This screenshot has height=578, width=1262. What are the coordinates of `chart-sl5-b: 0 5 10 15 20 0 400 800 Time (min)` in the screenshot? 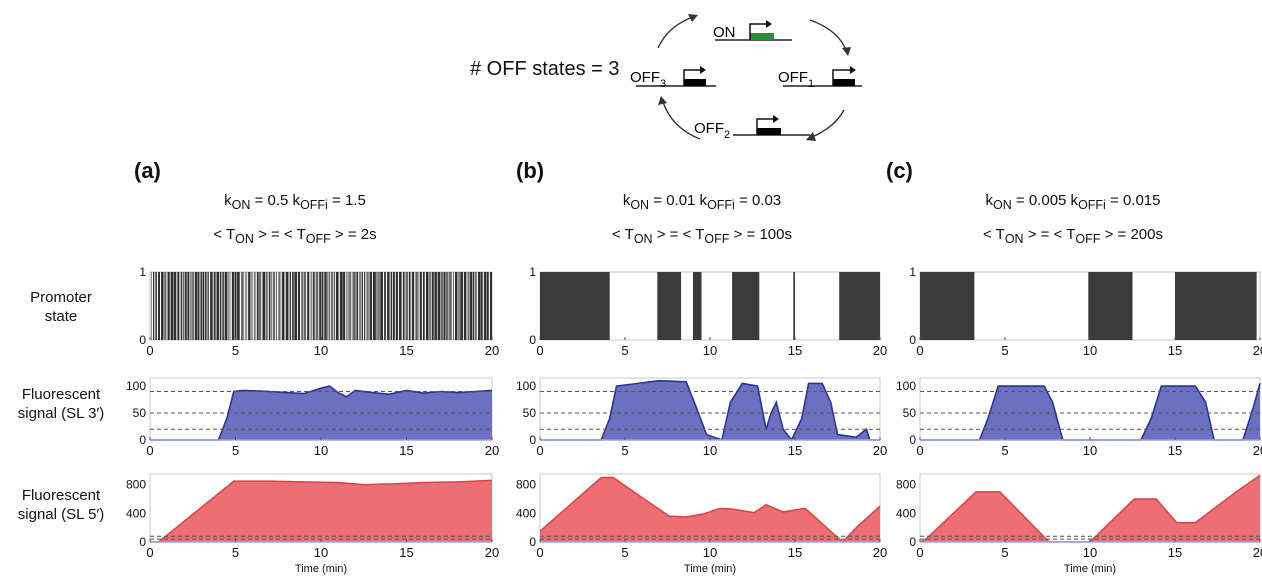 It's located at (701, 524).